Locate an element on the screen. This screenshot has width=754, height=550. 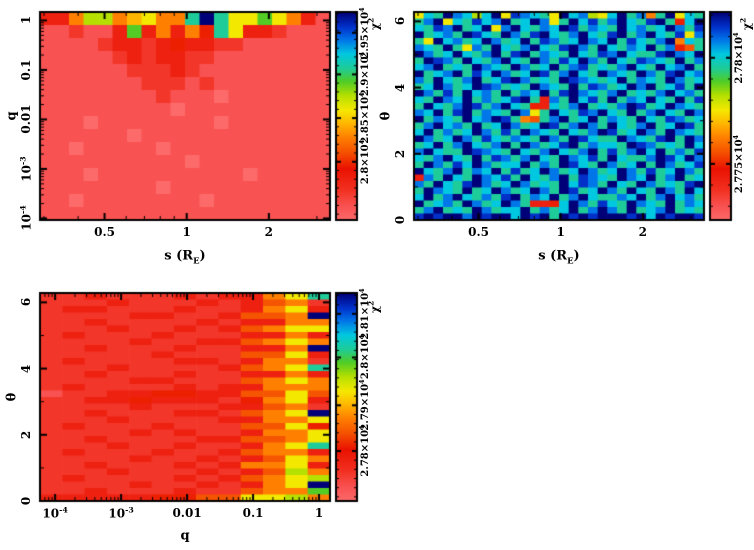
y-tick-label: 0.1 is located at coordinates (26, 70).